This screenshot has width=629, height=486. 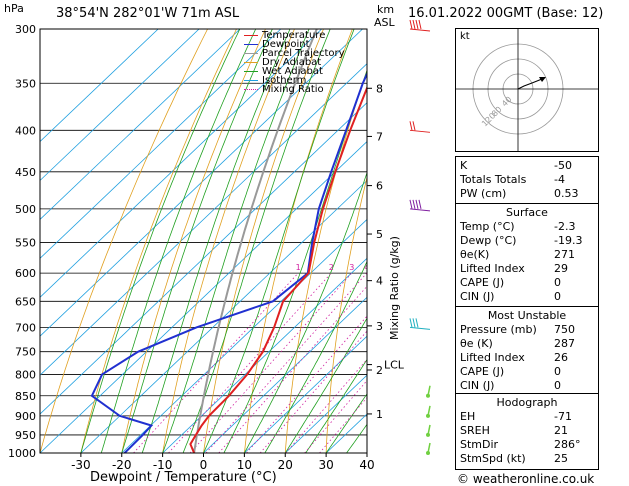 What do you see at coordinates (507, 102) in the screenshot?
I see `hodo-ring-label-40: 40` at bounding box center [507, 102].